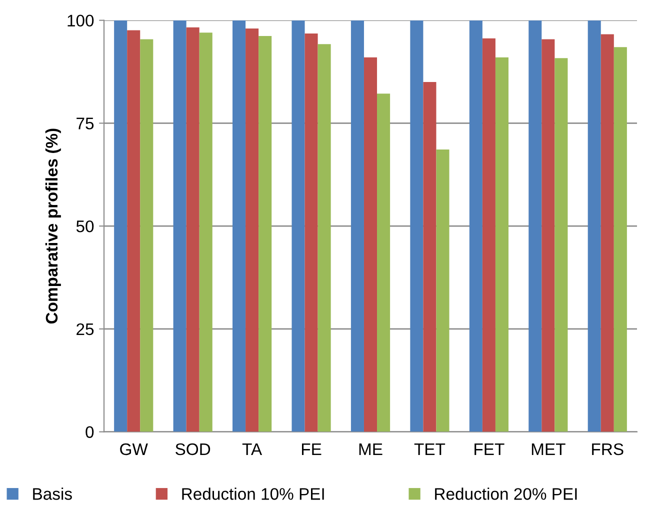 Image resolution: width=650 pixels, height=508 pixels. Describe the element at coordinates (608, 449) in the screenshot. I see `x-tick-label: FRS` at that location.